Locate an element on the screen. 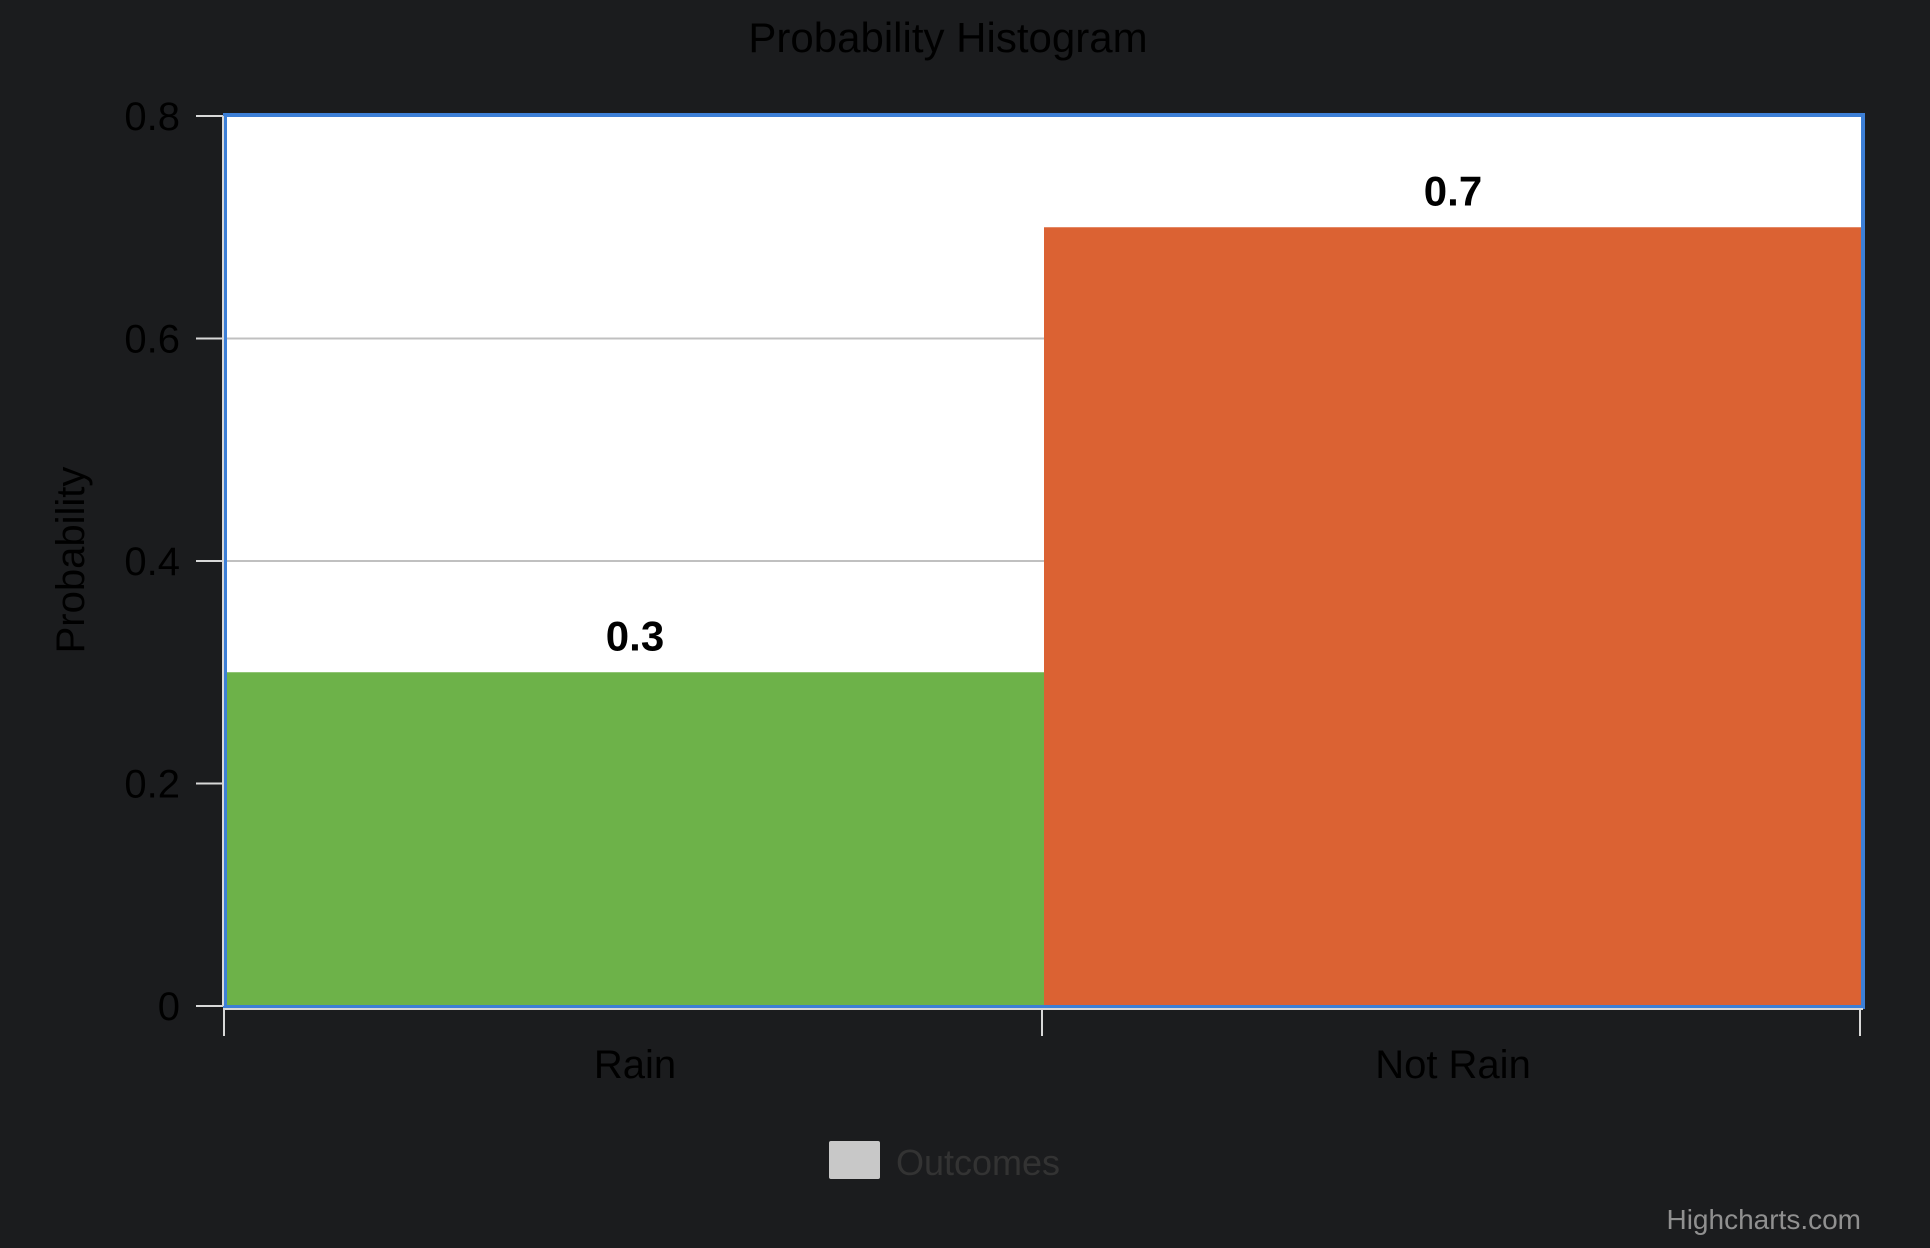 The width and height of the screenshot is (1930, 1248). legend: Outcomes is located at coordinates (944, 1162).